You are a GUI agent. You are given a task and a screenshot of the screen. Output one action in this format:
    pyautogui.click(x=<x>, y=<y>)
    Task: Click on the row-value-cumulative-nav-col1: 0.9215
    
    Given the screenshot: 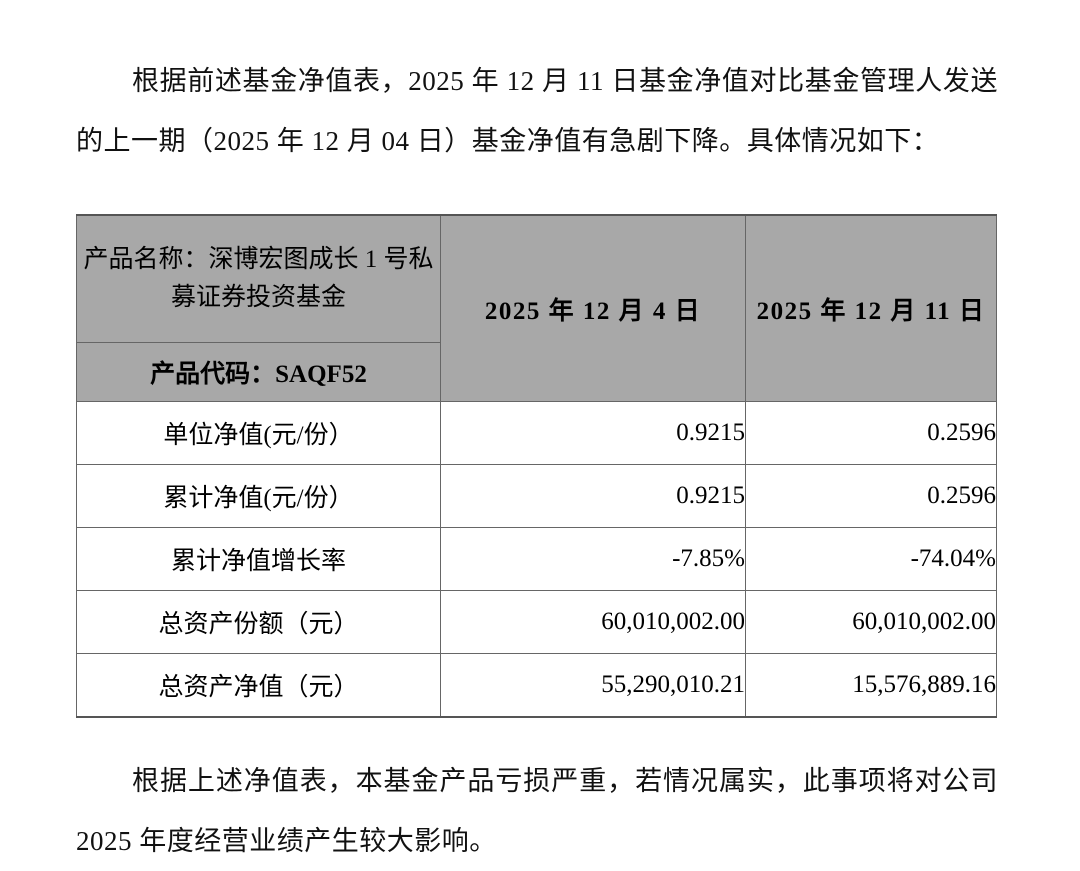 What is the action you would take?
    pyautogui.click(x=593, y=496)
    